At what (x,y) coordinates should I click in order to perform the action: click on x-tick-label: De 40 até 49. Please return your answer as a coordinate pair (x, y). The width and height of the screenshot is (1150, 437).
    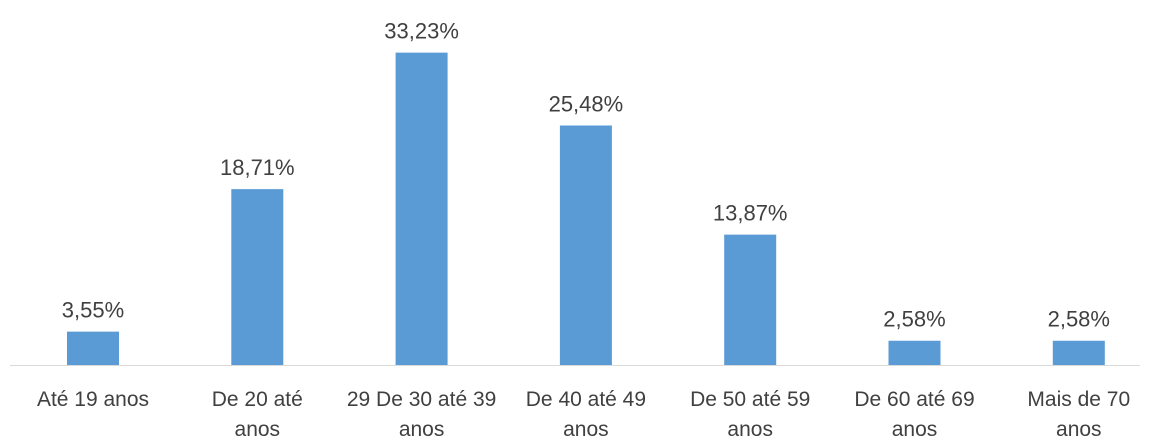
    Looking at the image, I should click on (586, 399).